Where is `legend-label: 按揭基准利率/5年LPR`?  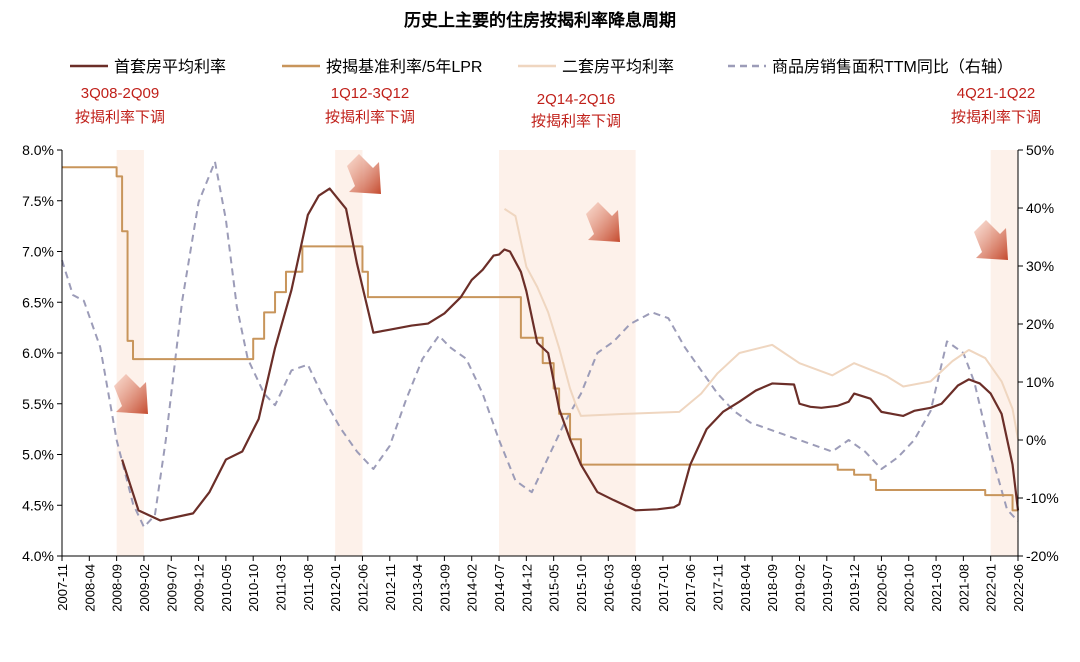
legend-label: 按揭基准利率/5年LPR is located at coordinates (404, 67).